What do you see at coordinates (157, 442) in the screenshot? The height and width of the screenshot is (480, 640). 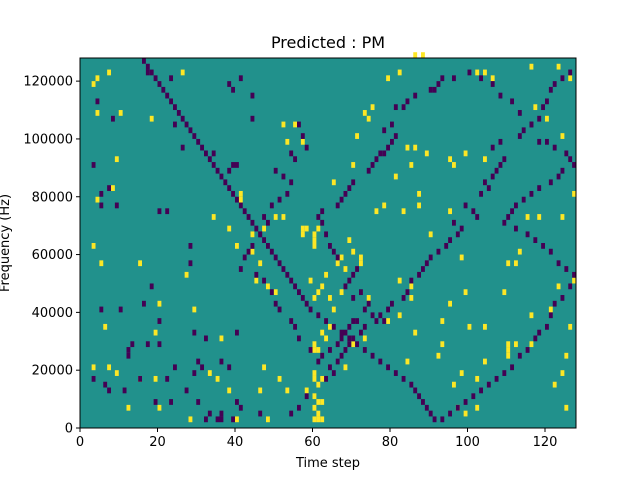 I see `x-tick-label: 20` at bounding box center [157, 442].